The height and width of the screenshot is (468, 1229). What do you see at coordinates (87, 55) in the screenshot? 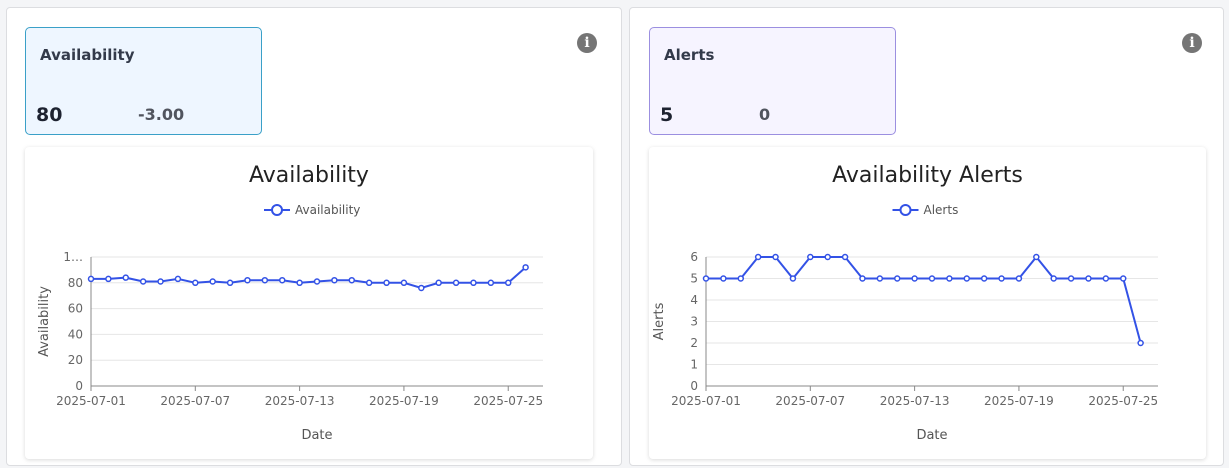
I see `kpi-title: Availability` at bounding box center [87, 55].